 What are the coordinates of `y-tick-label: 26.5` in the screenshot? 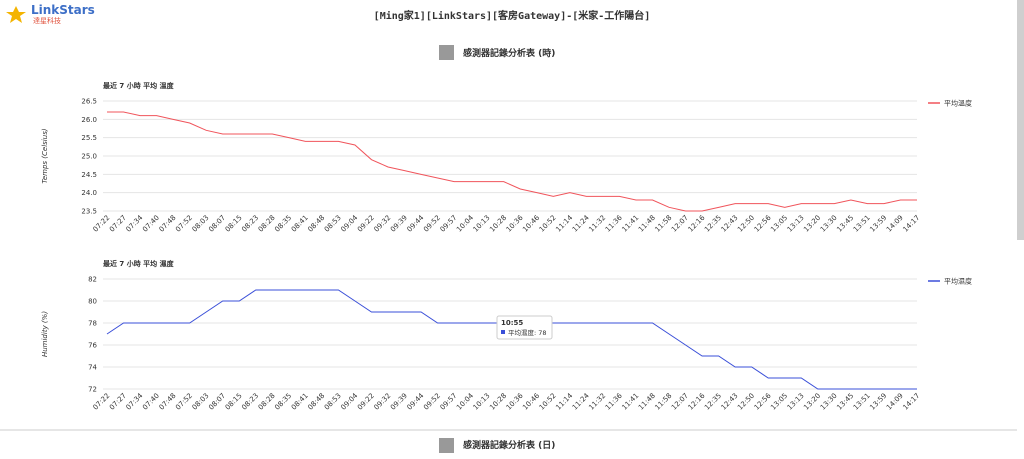 It's located at (89, 102).